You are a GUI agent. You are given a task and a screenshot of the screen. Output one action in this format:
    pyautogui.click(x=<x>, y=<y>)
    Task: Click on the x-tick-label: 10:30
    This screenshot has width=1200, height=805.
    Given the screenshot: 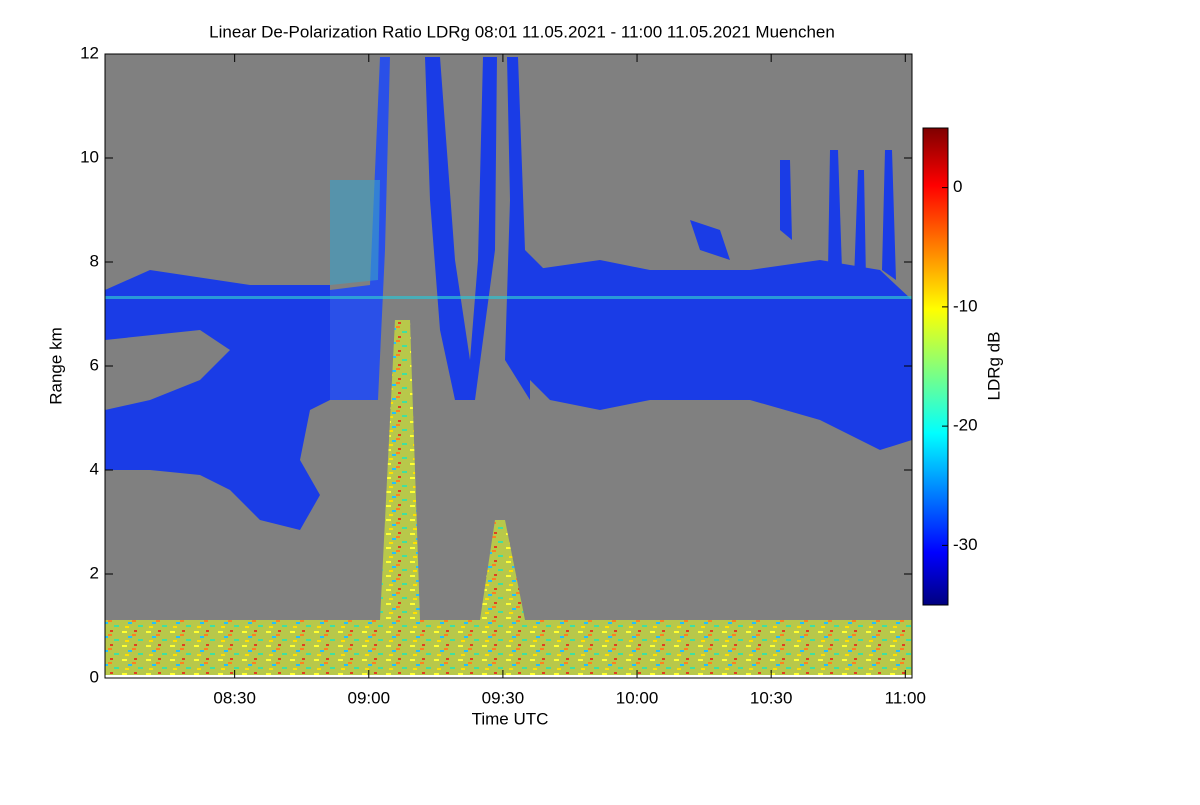 What is the action you would take?
    pyautogui.click(x=771, y=697)
    